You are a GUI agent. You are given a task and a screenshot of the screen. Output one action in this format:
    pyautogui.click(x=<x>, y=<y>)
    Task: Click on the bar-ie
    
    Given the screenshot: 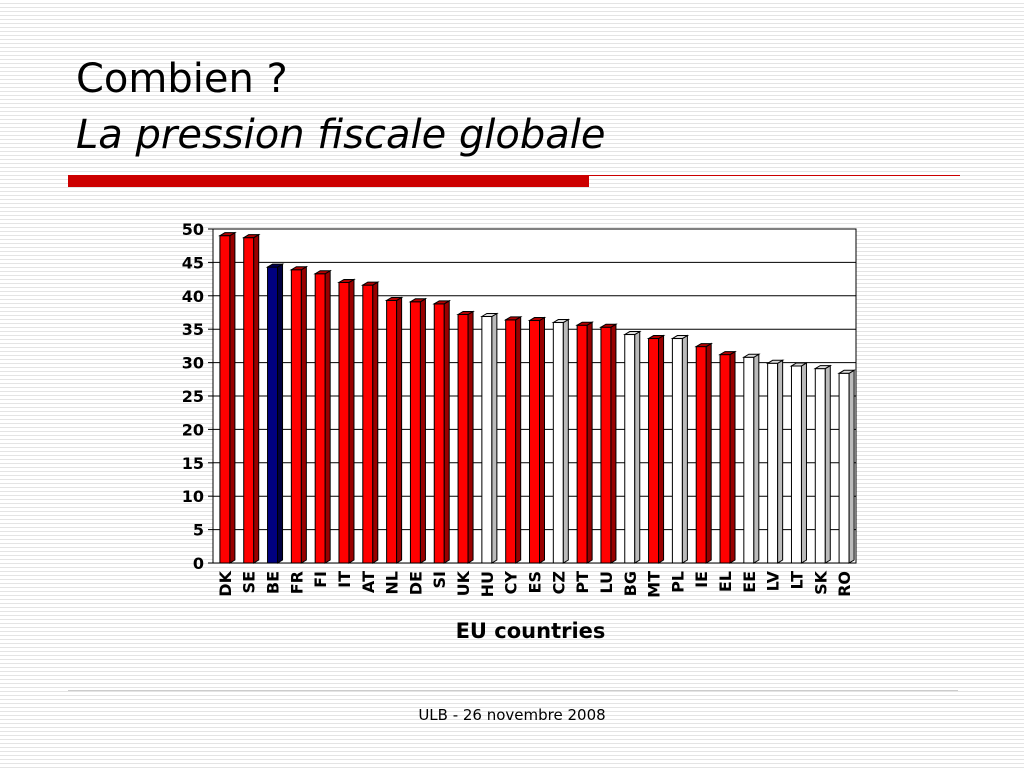 What is the action you would take?
    pyautogui.click(x=704, y=453)
    